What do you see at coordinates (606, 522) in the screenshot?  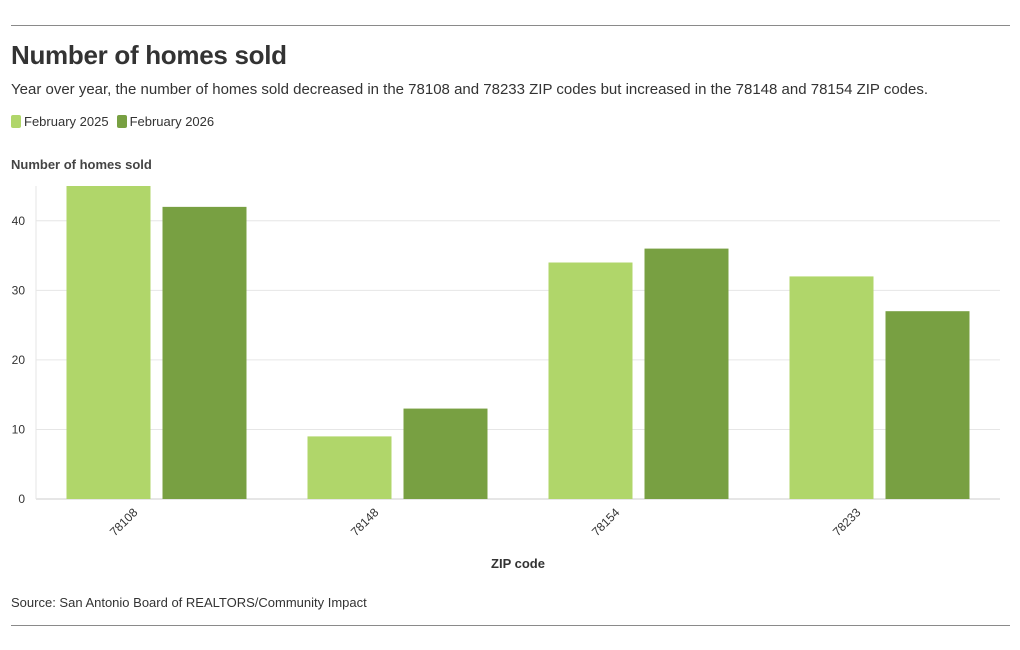 I see `x-tick-label-78154: 78154` at bounding box center [606, 522].